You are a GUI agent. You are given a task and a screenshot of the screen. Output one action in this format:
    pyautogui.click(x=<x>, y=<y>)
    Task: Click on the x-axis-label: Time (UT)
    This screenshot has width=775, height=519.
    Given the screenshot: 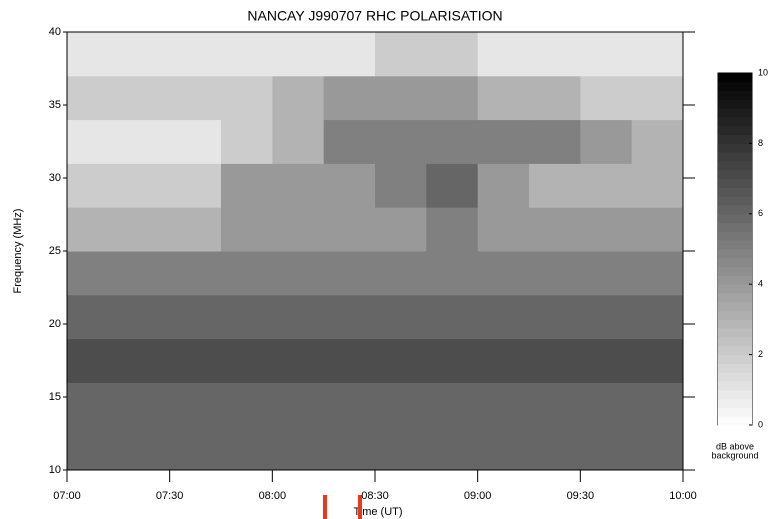 What is the action you would take?
    pyautogui.click(x=377, y=512)
    